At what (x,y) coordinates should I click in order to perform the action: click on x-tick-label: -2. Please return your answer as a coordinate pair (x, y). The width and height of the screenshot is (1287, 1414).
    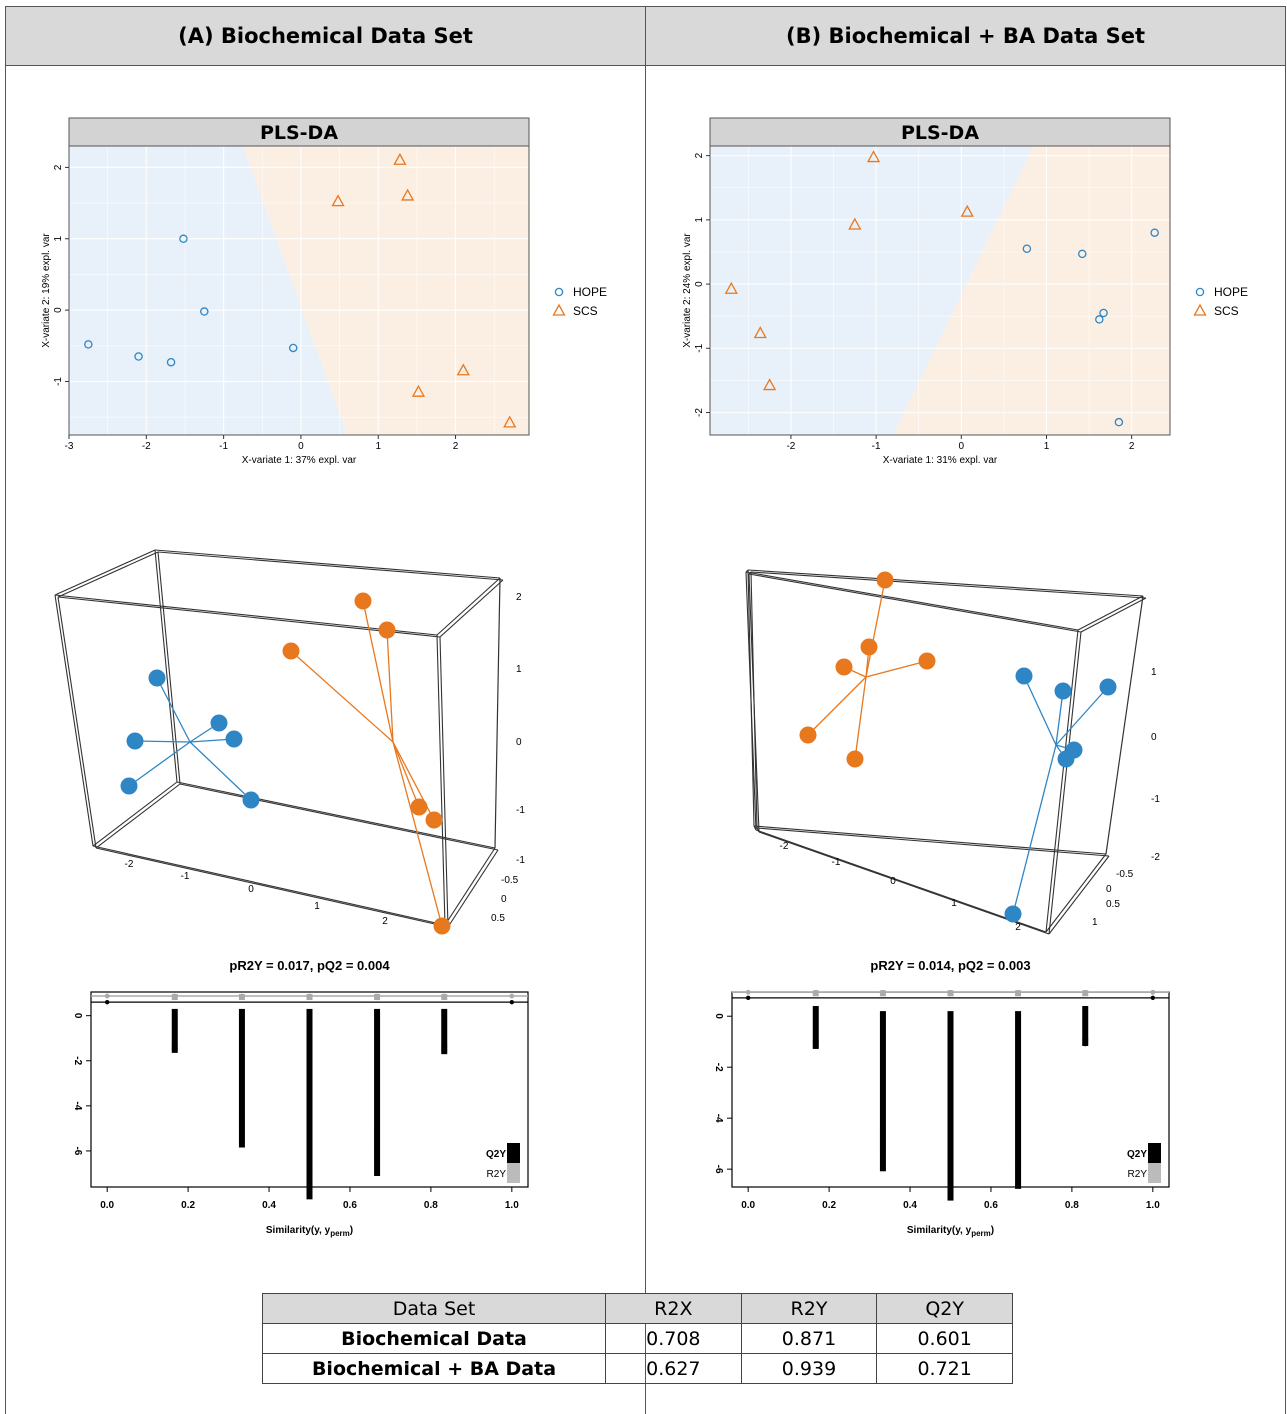
    Looking at the image, I should click on (129, 864).